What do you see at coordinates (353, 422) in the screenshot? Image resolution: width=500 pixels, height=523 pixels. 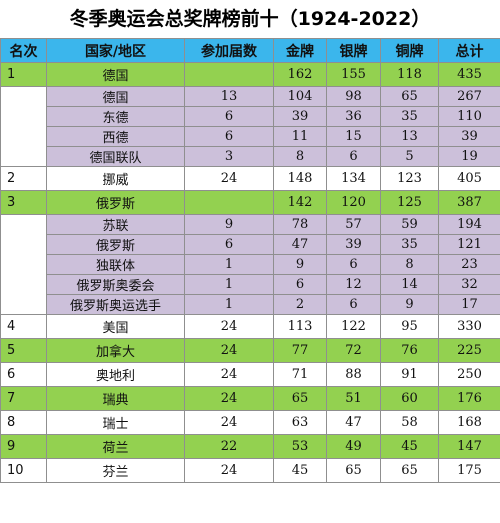 I see `silver-cell: 47` at bounding box center [353, 422].